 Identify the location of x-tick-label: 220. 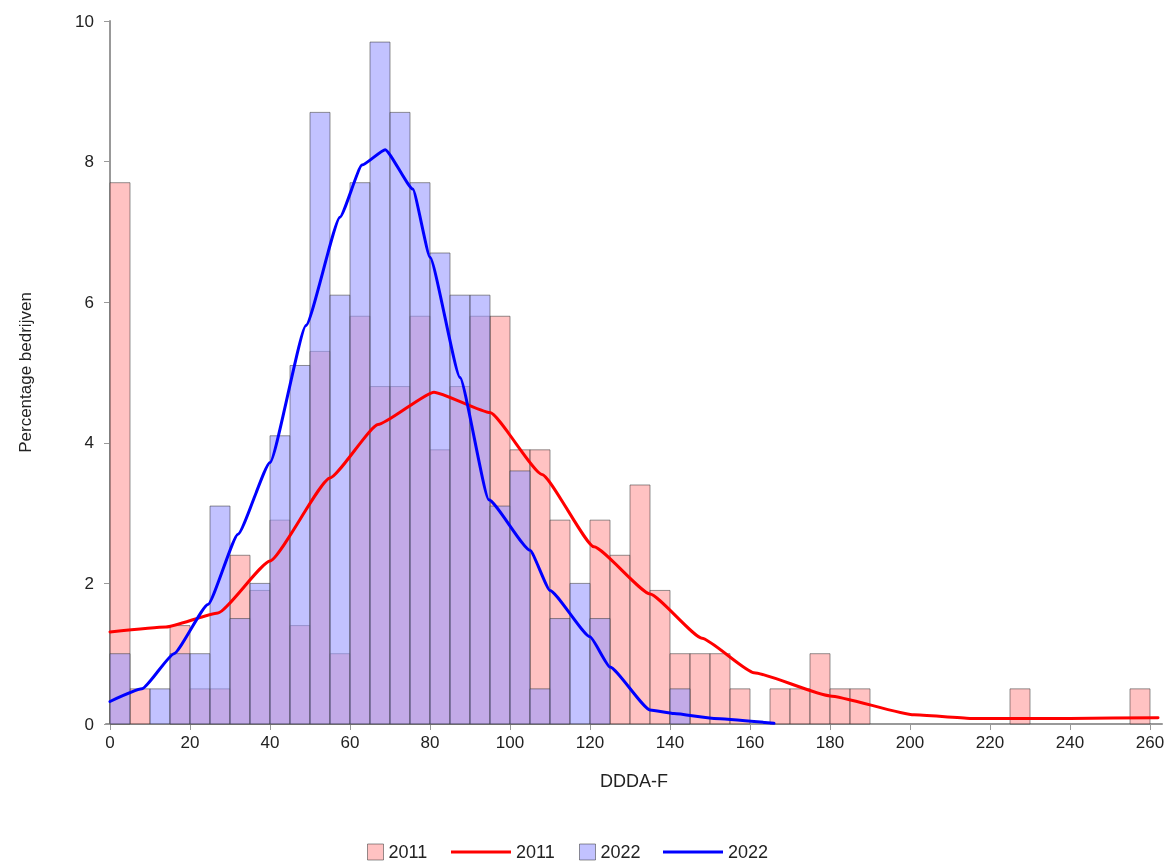
(990, 742).